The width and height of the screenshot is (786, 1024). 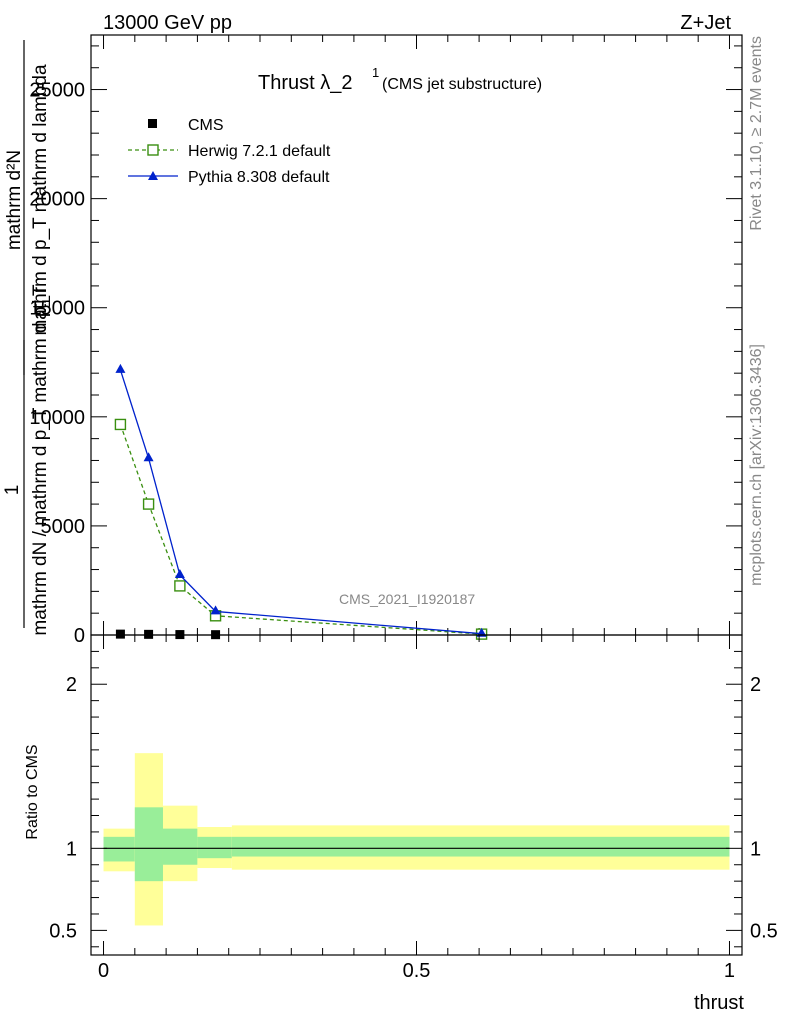 What do you see at coordinates (300, 529) in the screenshot?
I see `herwig-line` at bounding box center [300, 529].